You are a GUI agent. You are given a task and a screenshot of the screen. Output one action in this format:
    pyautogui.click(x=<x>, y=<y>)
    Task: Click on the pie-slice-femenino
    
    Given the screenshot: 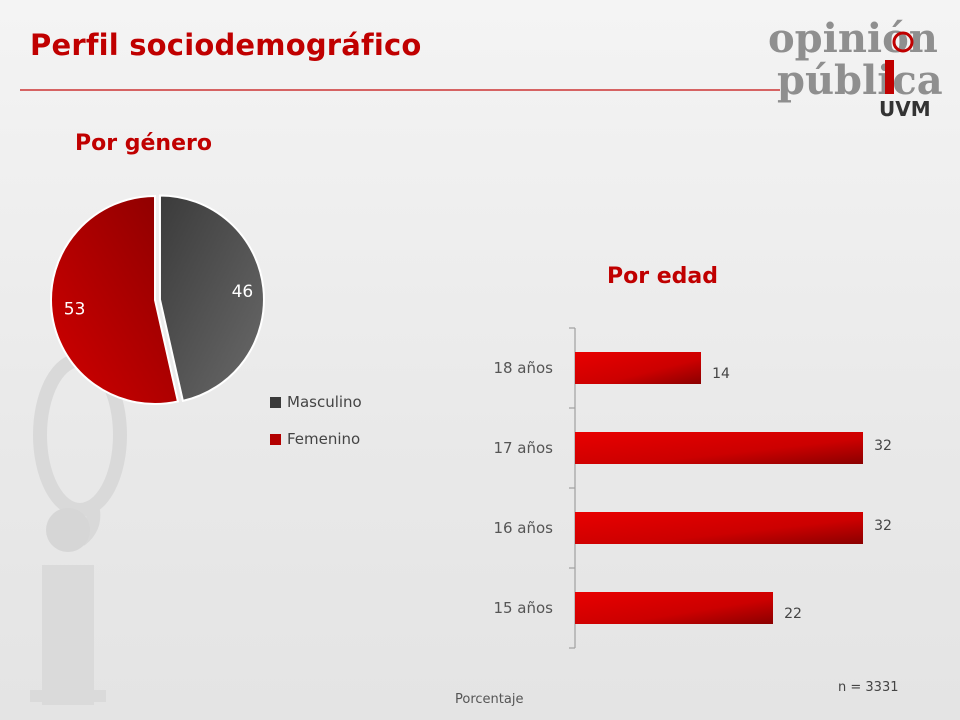 What is the action you would take?
    pyautogui.click(x=115, y=299)
    